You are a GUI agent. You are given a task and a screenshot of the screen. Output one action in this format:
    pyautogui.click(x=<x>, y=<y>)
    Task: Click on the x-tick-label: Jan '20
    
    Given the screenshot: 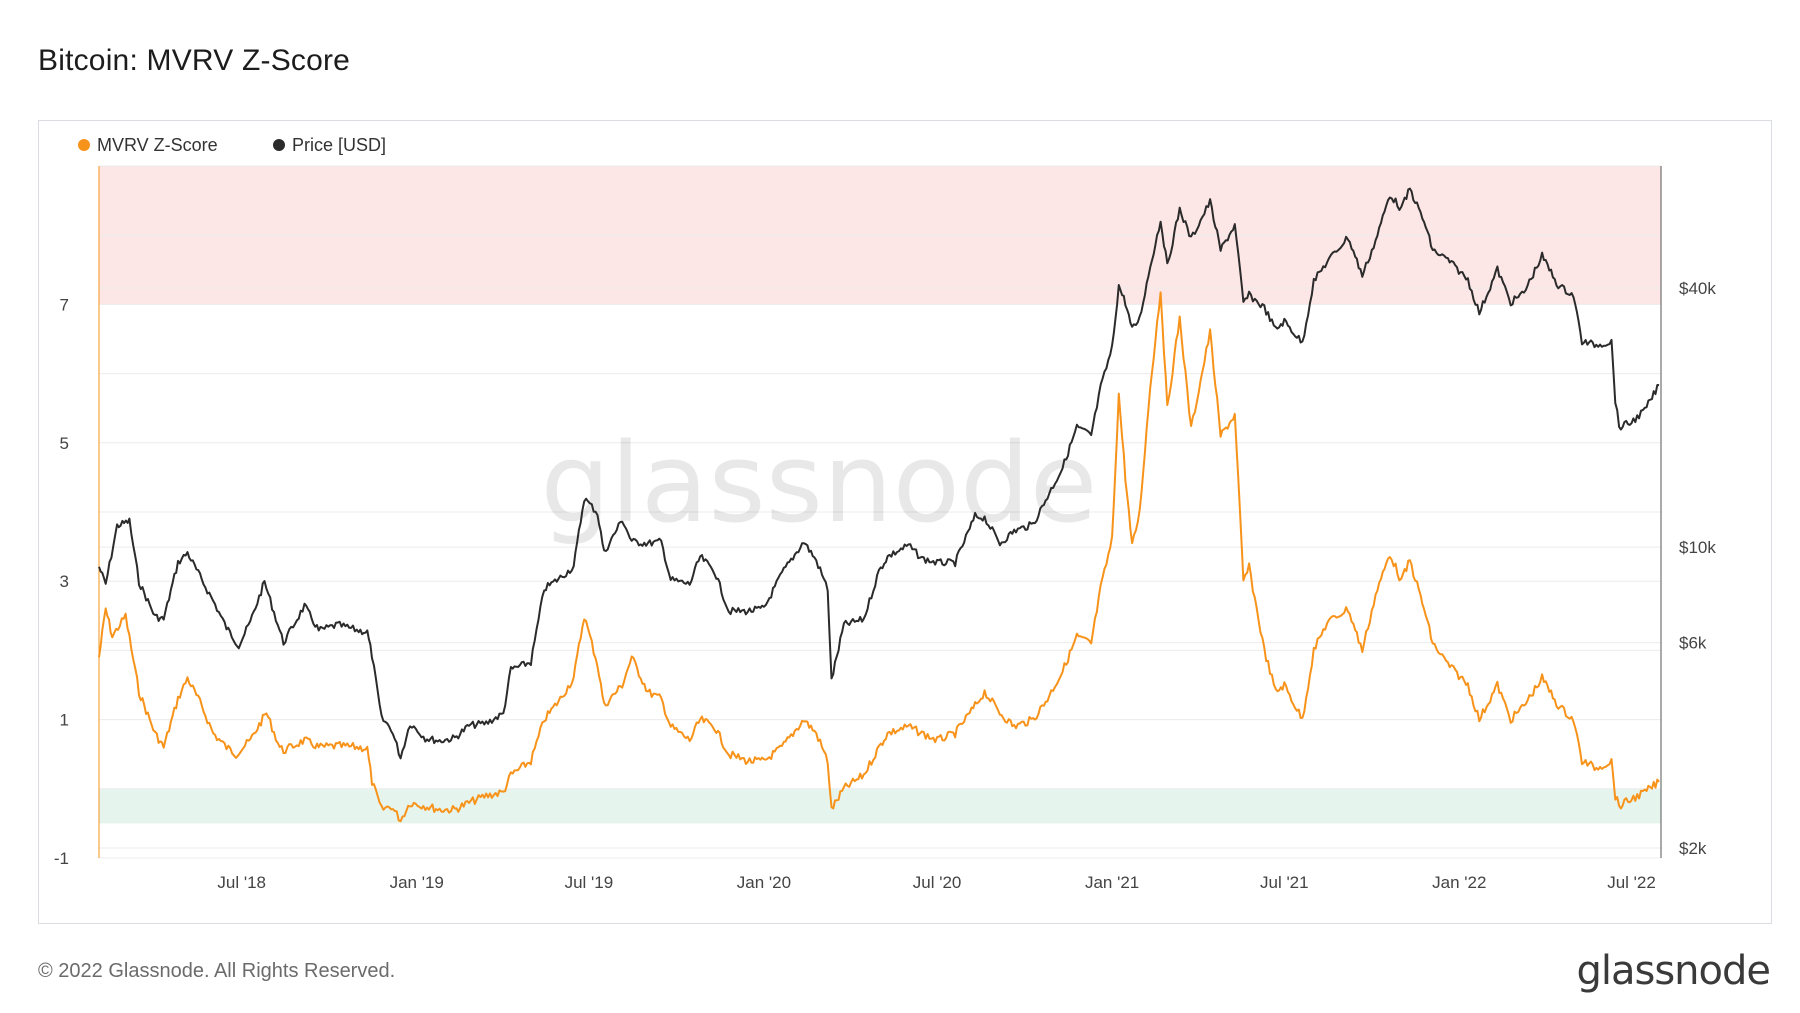 What is the action you would take?
    pyautogui.click(x=764, y=882)
    